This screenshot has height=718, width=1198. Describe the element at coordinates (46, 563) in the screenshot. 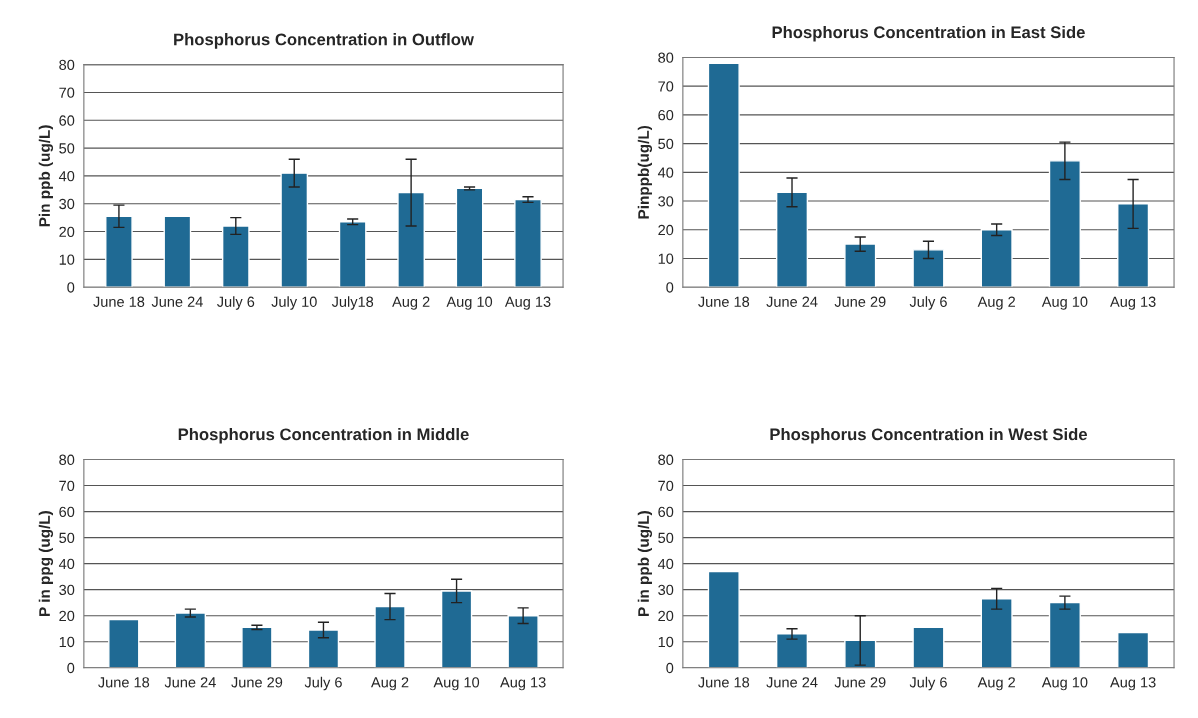

I see `y-axis-title: P in ppg (ug/L)` at that location.